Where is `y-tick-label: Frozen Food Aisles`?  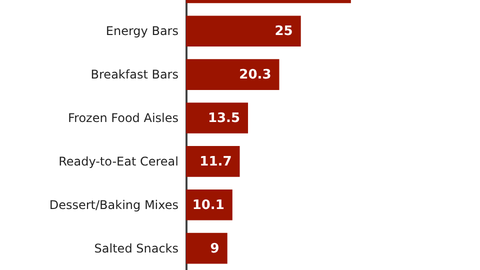
y-tick-label: Frozen Food Aisles is located at coordinates (123, 118).